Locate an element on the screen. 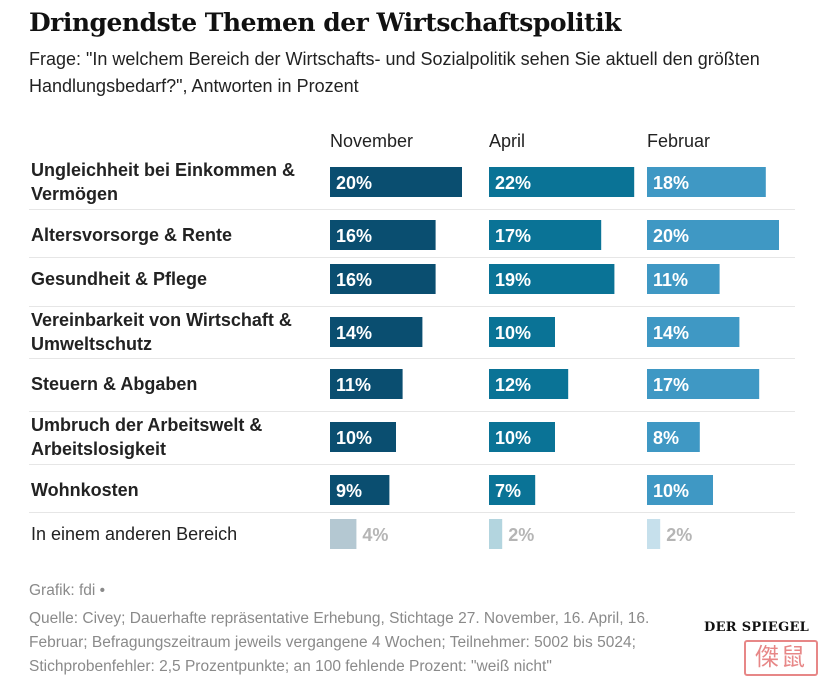 This screenshot has width=824, height=686. data-label: 12% is located at coordinates (513, 385).